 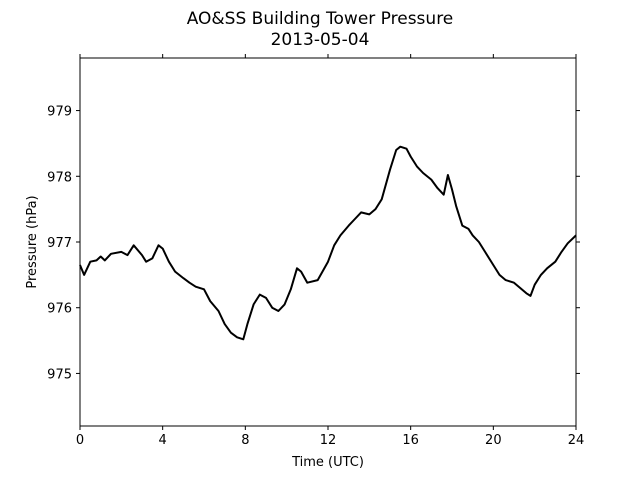 I want to click on chart-subtitle: 2013-05-04, so click(x=320, y=40).